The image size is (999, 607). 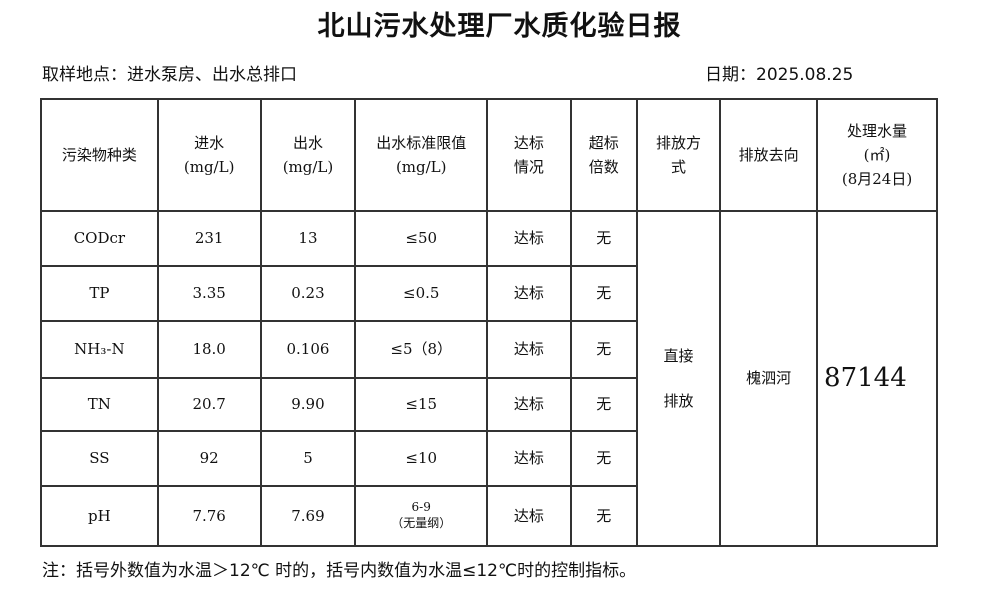 I want to click on table-row: TN 20.7 9.90 ≤15 达标 无, so click(x=488, y=404).